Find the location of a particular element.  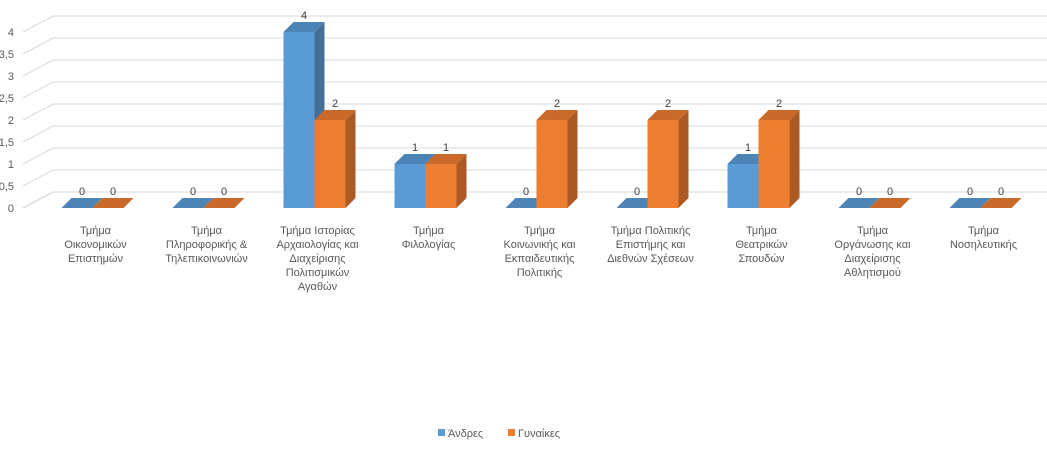

legend-label: Γυναίκες is located at coordinates (539, 434).